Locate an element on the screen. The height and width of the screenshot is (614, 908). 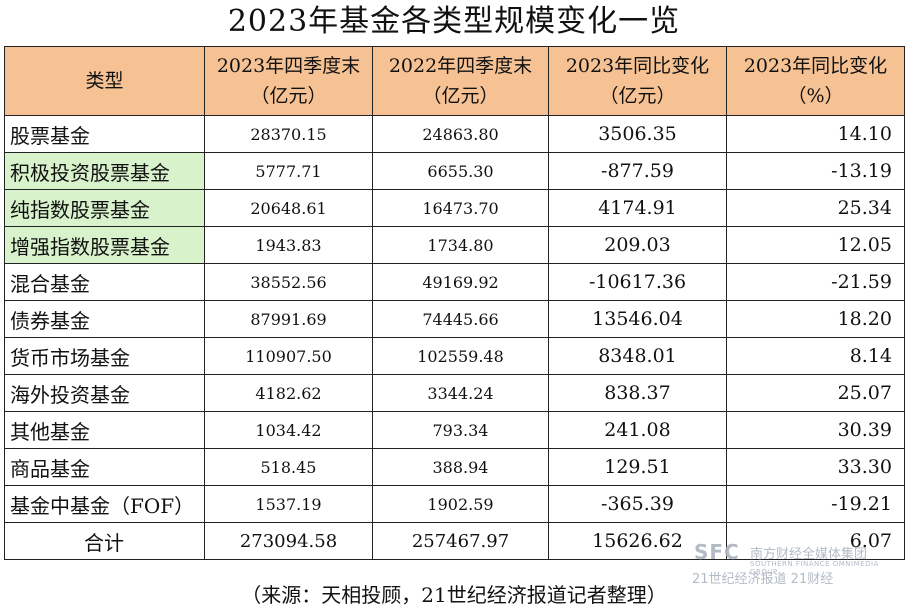
sfc-logo: SFC is located at coordinates (717, 552).